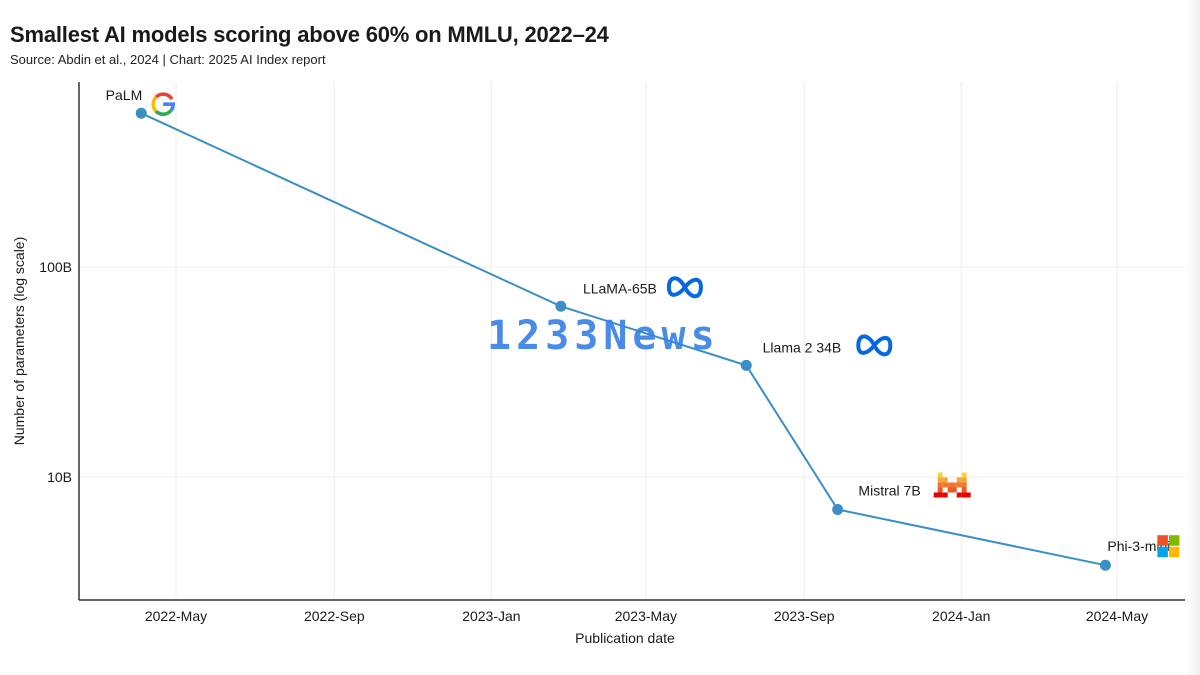 This screenshot has width=1200, height=675. What do you see at coordinates (19, 341) in the screenshot?
I see `y-axis-title: Number of parameters (log scale)` at bounding box center [19, 341].